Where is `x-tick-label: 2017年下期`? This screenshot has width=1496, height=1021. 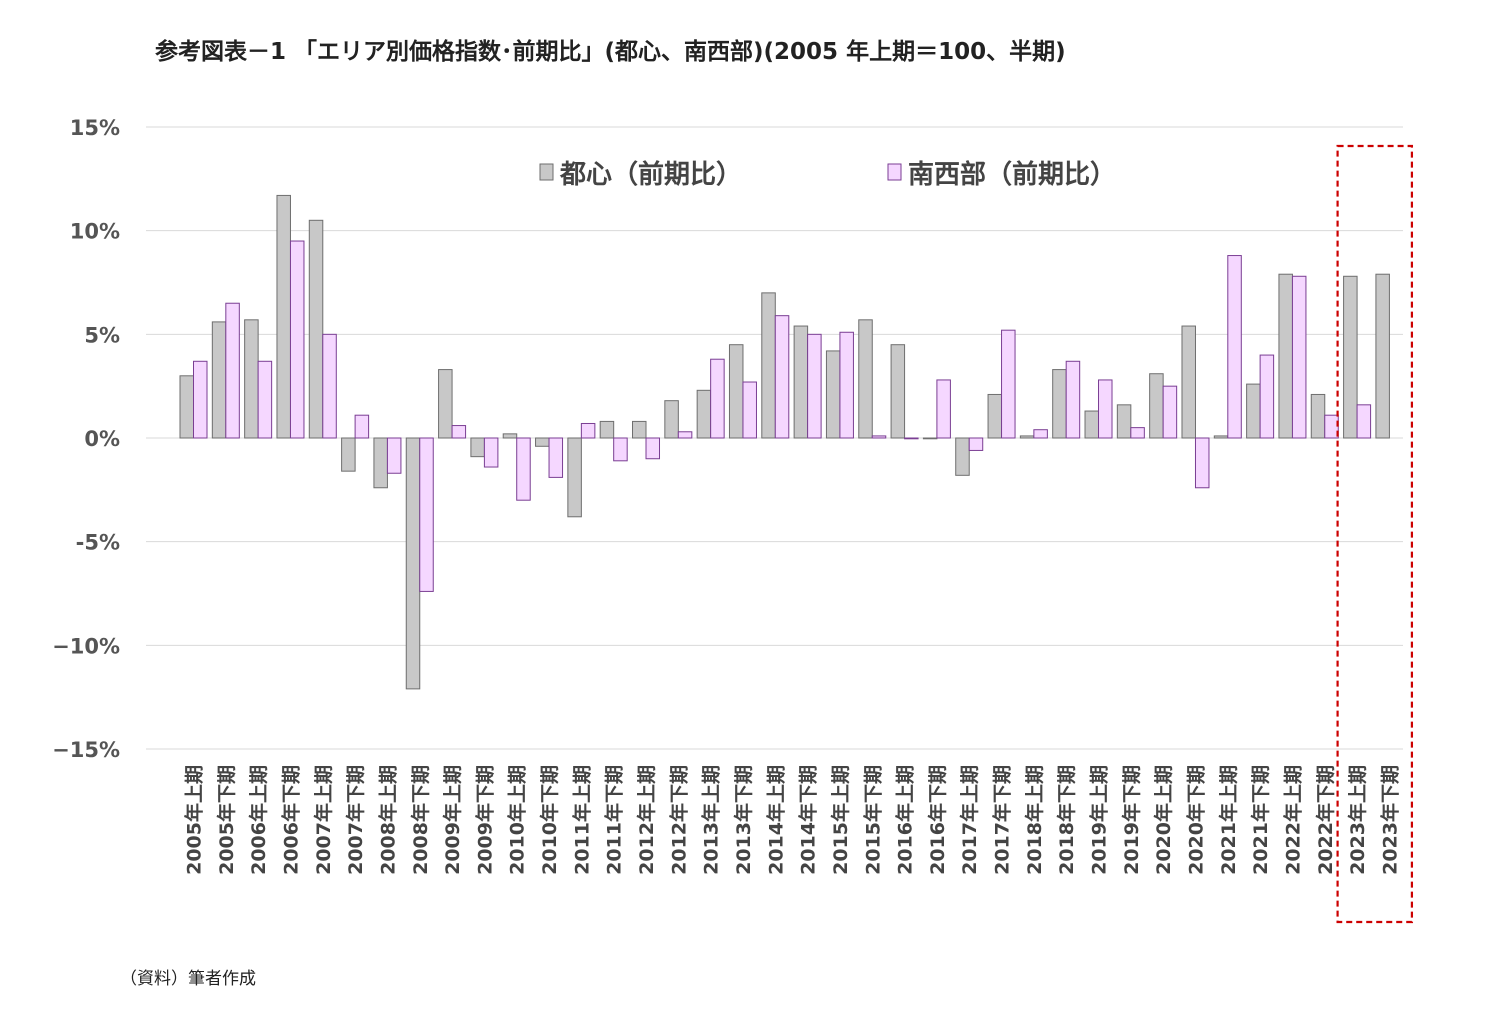
x-tick-label: 2017年下期 is located at coordinates (1002, 820).